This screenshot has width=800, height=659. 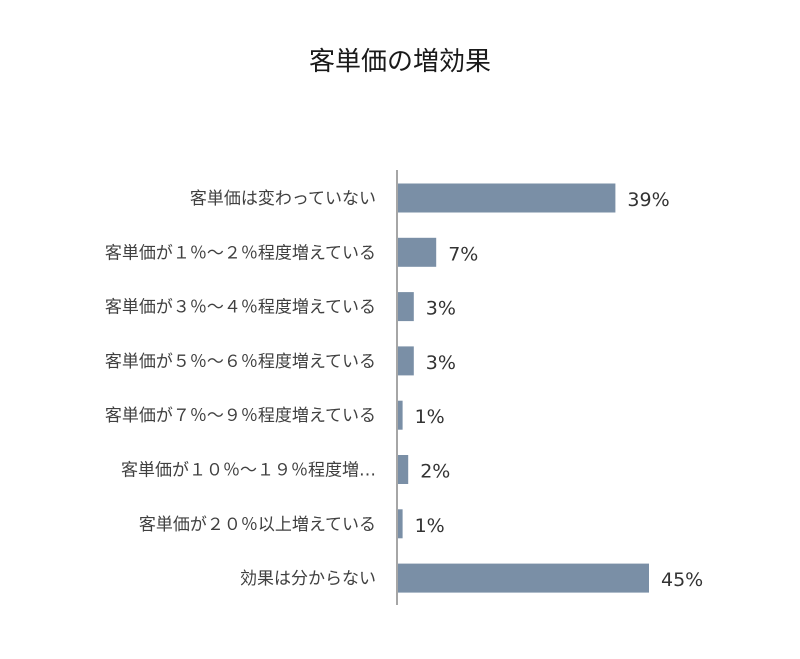 I want to click on category-label-2: 客単価が３％～４％程度増えている, so click(x=240, y=308).